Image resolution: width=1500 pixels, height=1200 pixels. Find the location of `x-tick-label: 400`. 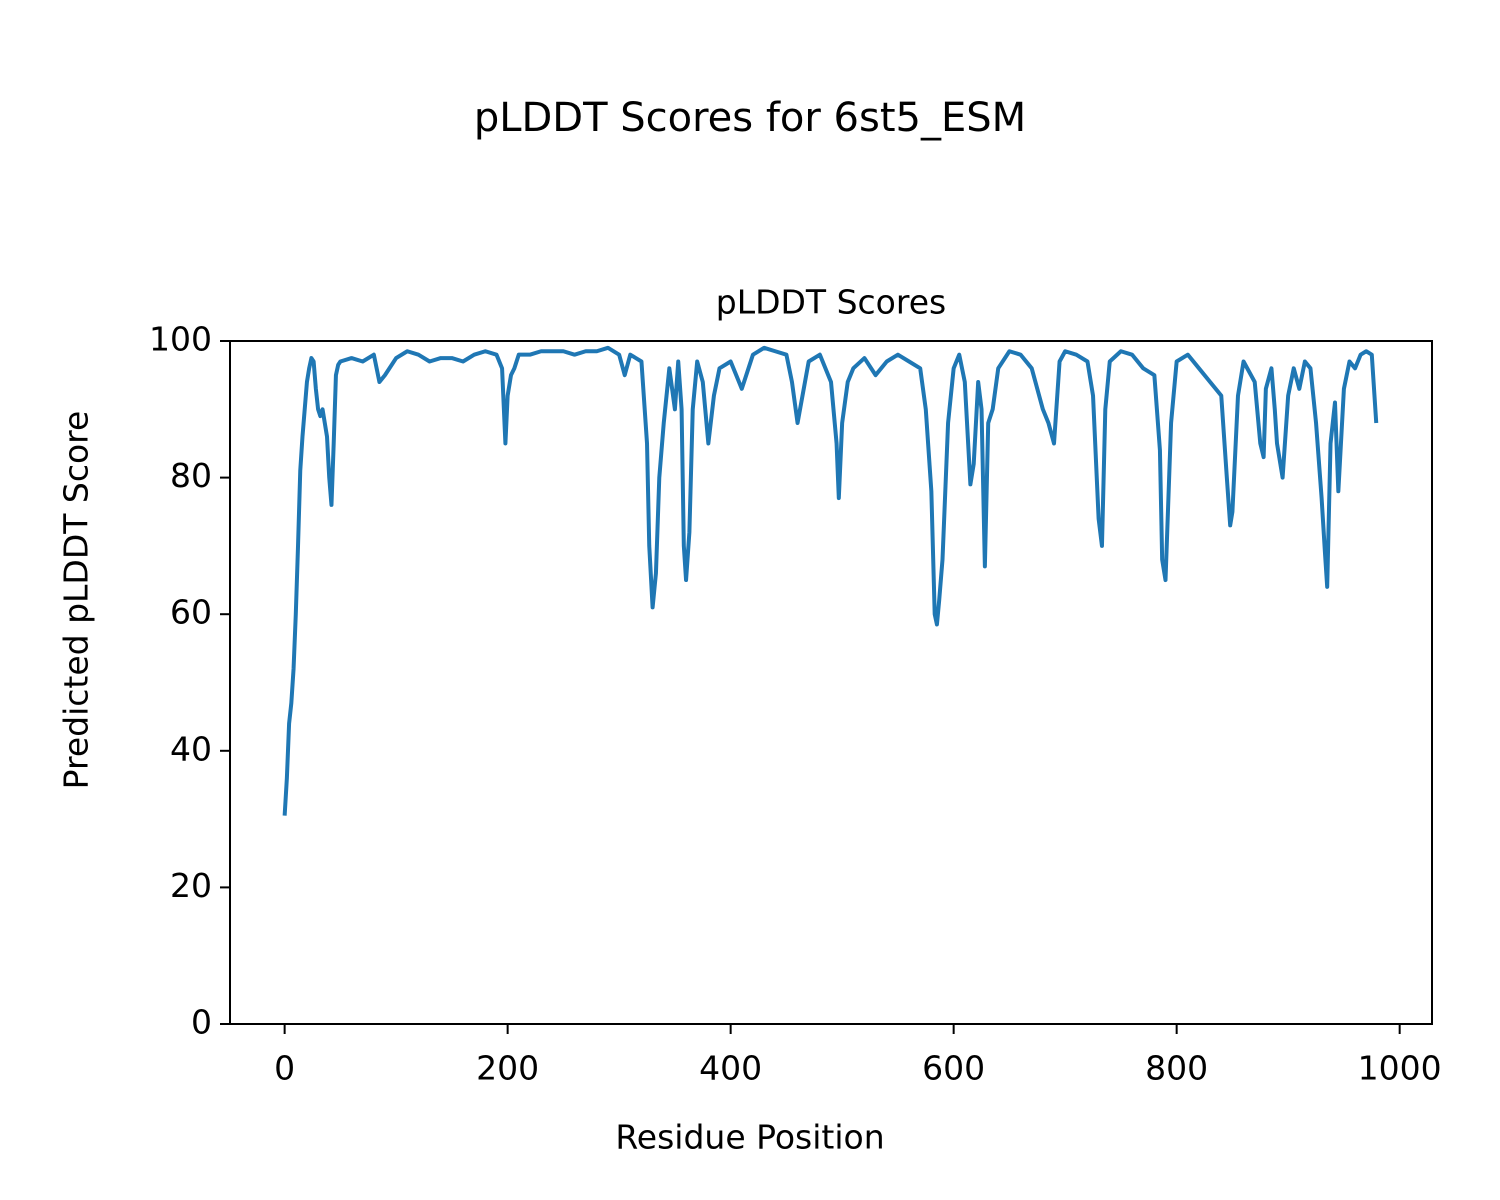

x-tick-label: 400 is located at coordinates (730, 1068).